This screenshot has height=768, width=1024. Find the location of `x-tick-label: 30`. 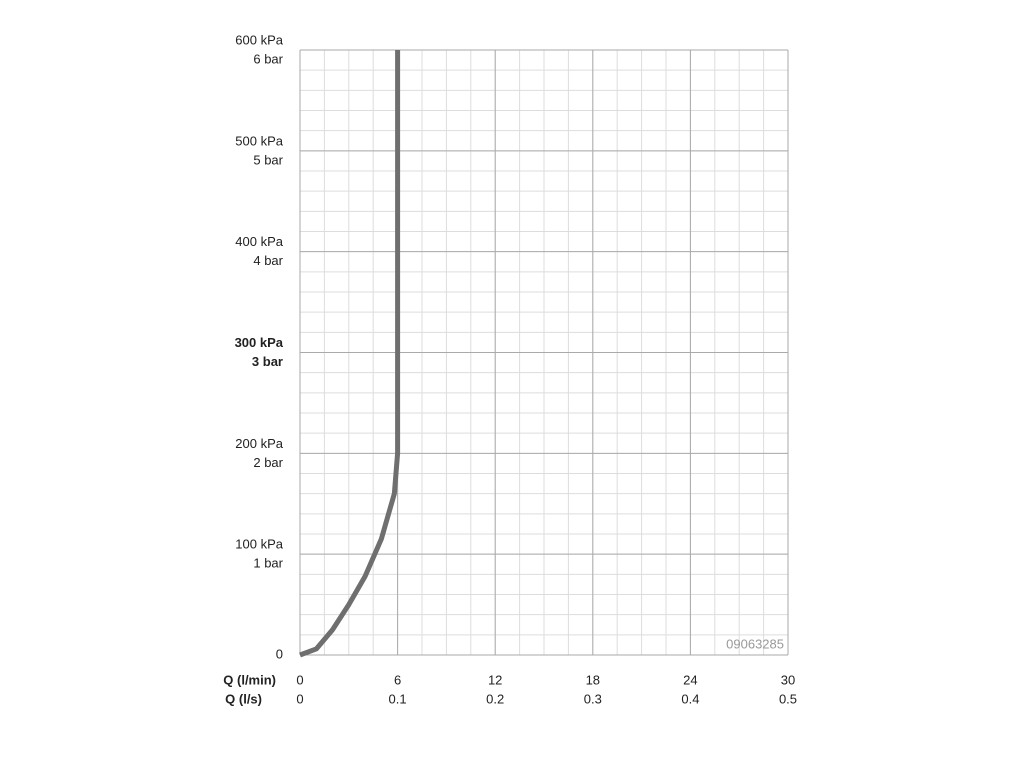

x-tick-label: 30 is located at coordinates (788, 679).